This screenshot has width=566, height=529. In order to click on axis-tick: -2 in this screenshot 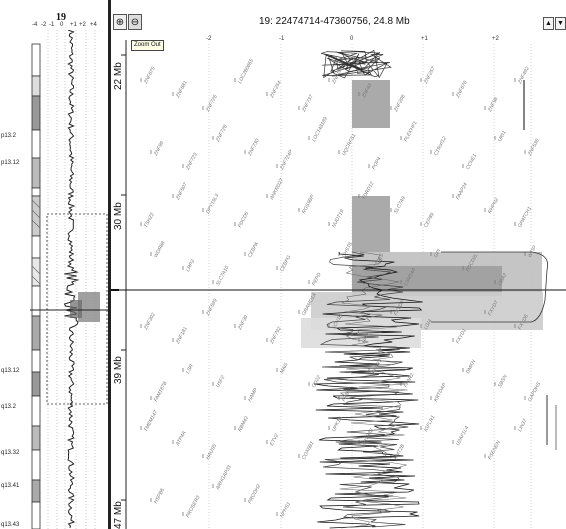, I will do `click(209, 39)`.